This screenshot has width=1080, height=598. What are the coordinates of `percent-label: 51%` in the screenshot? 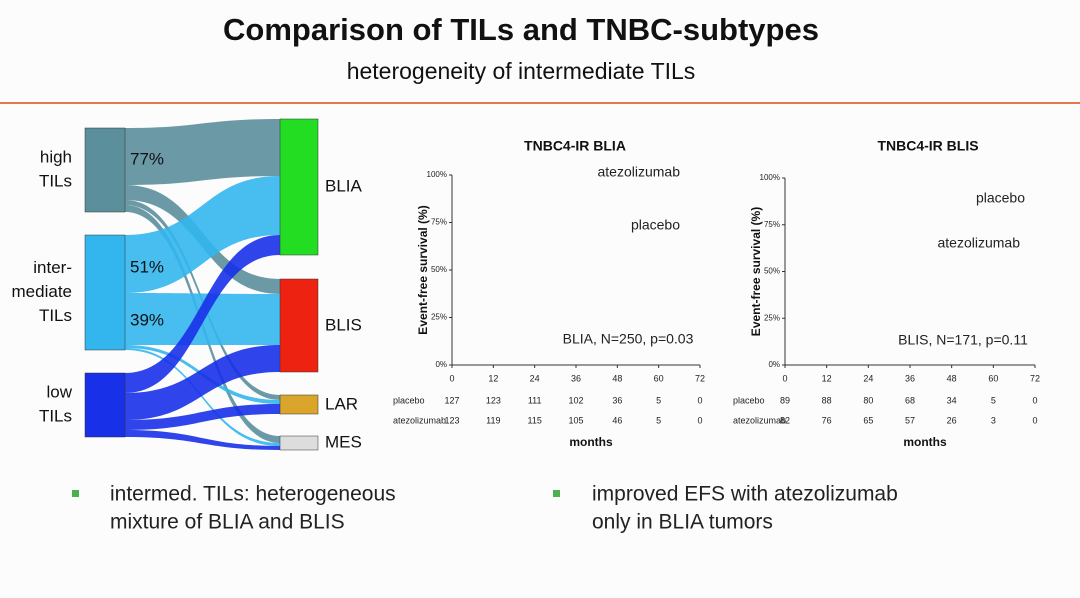 It's located at (147, 266).